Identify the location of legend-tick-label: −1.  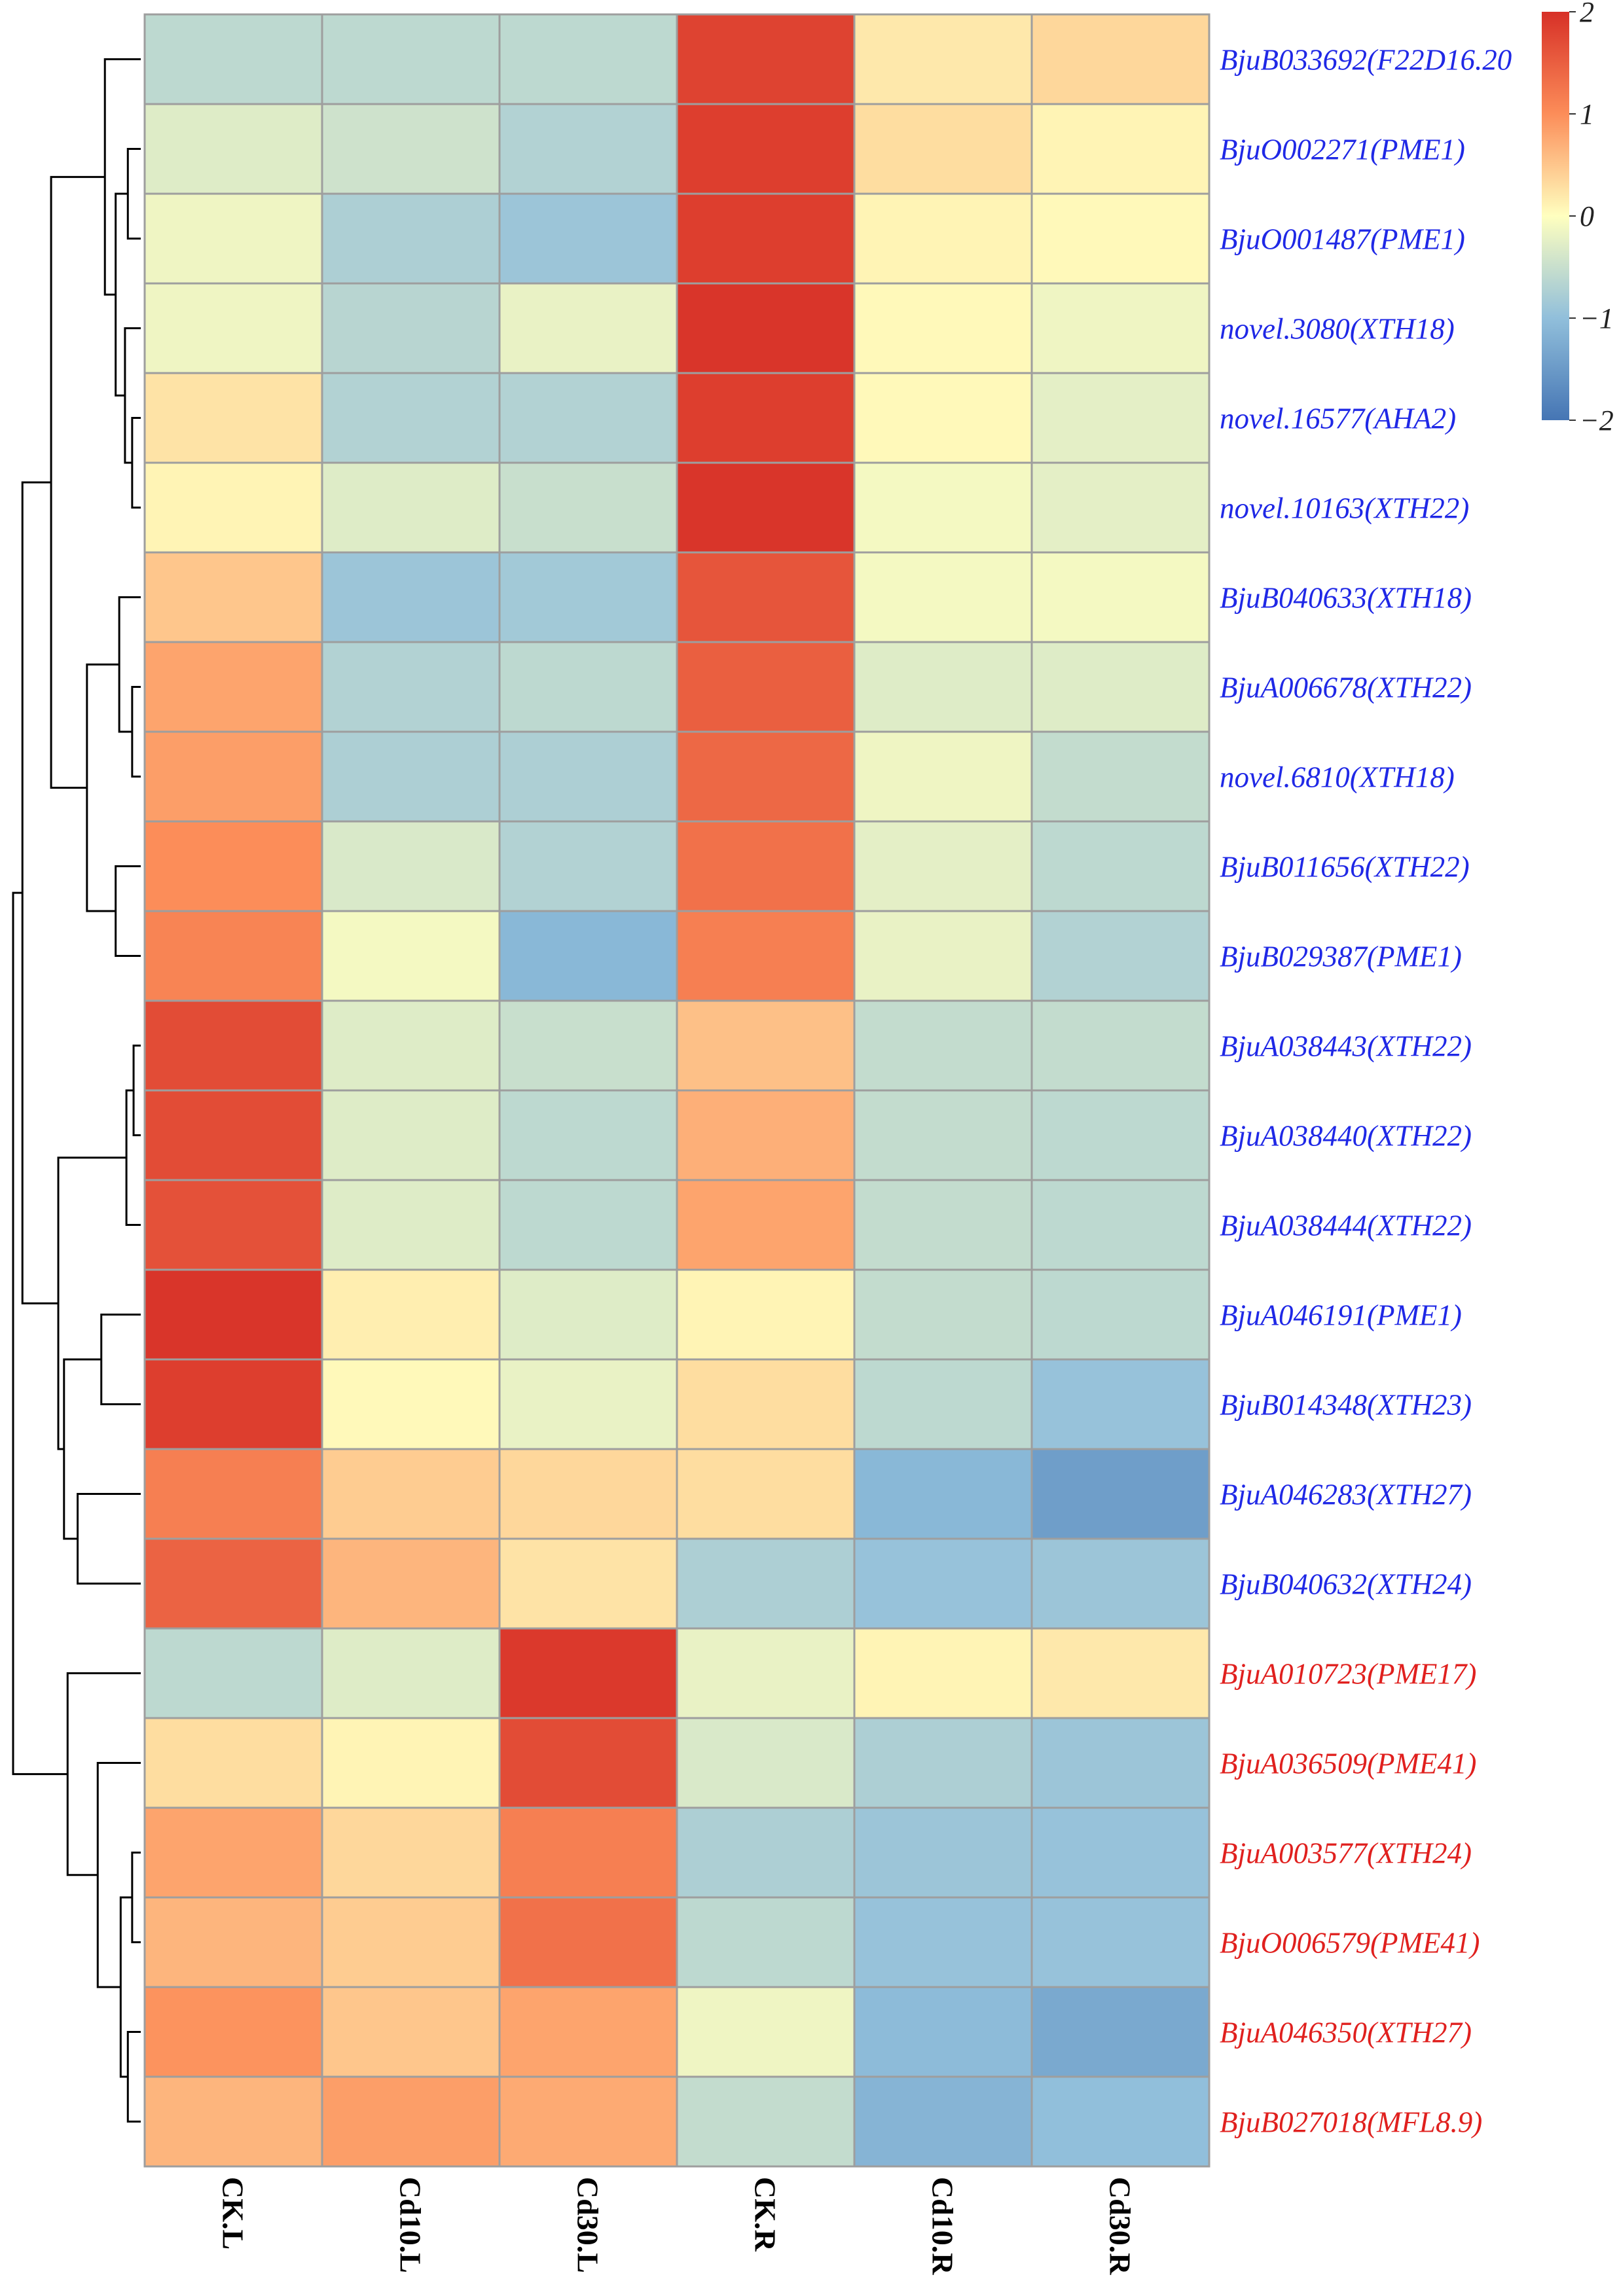
(1597, 318).